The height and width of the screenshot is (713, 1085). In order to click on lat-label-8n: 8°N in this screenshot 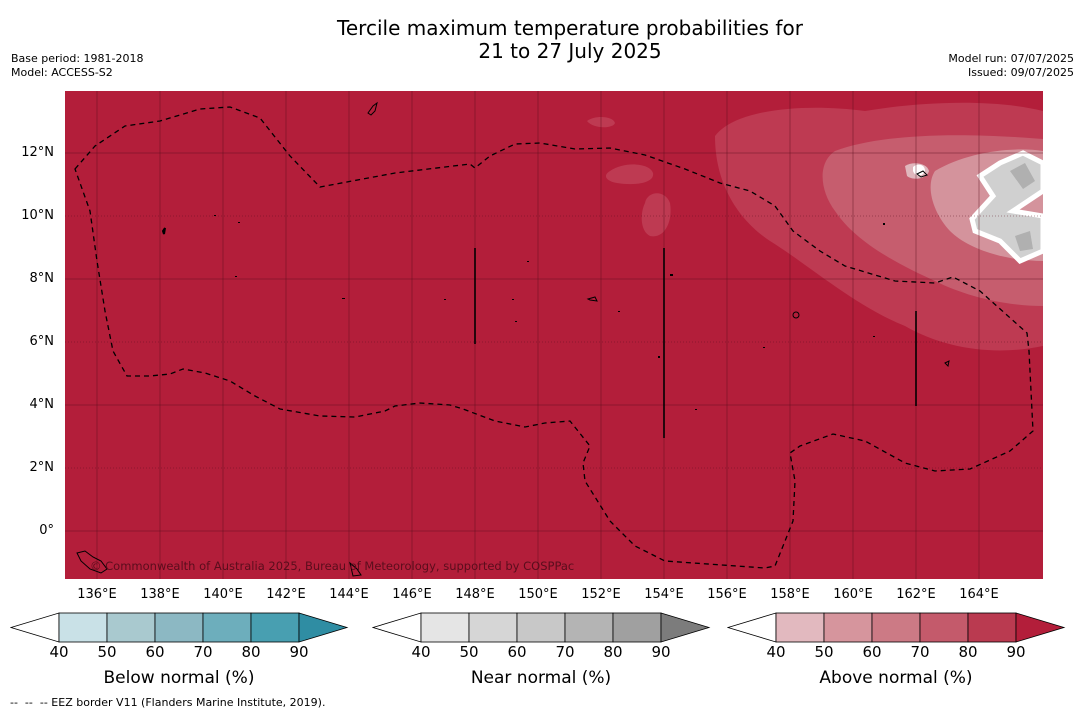, I will do `click(42, 278)`.